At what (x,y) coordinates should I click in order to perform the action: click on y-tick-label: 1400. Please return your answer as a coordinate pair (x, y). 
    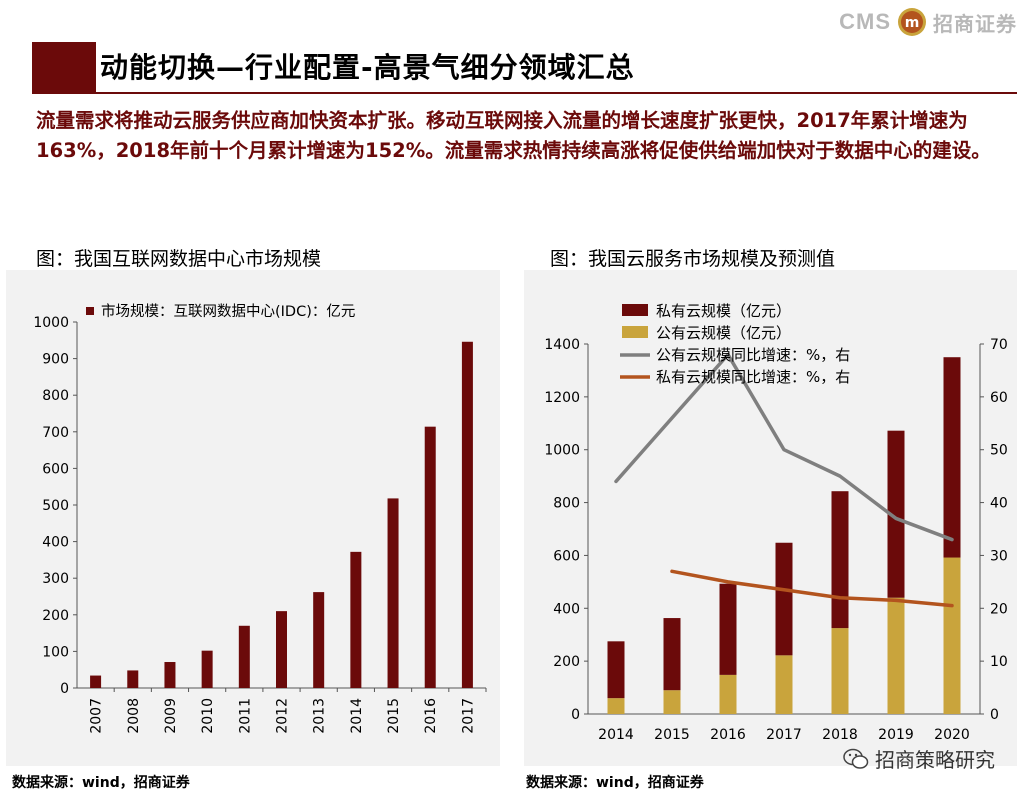
    Looking at the image, I should click on (562, 345).